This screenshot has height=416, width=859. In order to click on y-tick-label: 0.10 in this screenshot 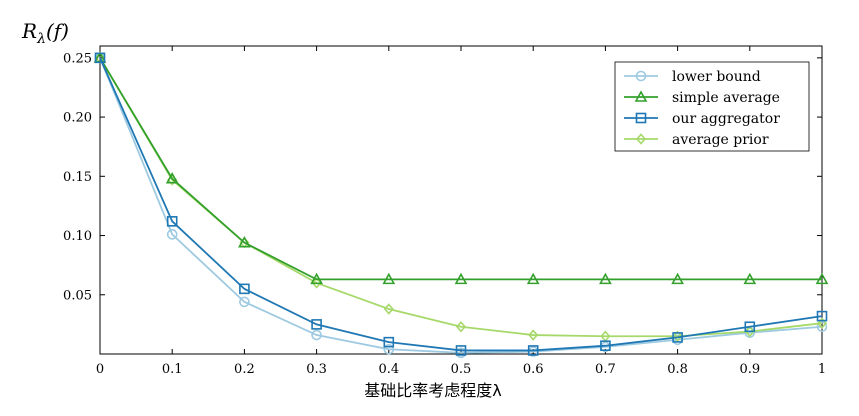, I will do `click(77, 236)`.